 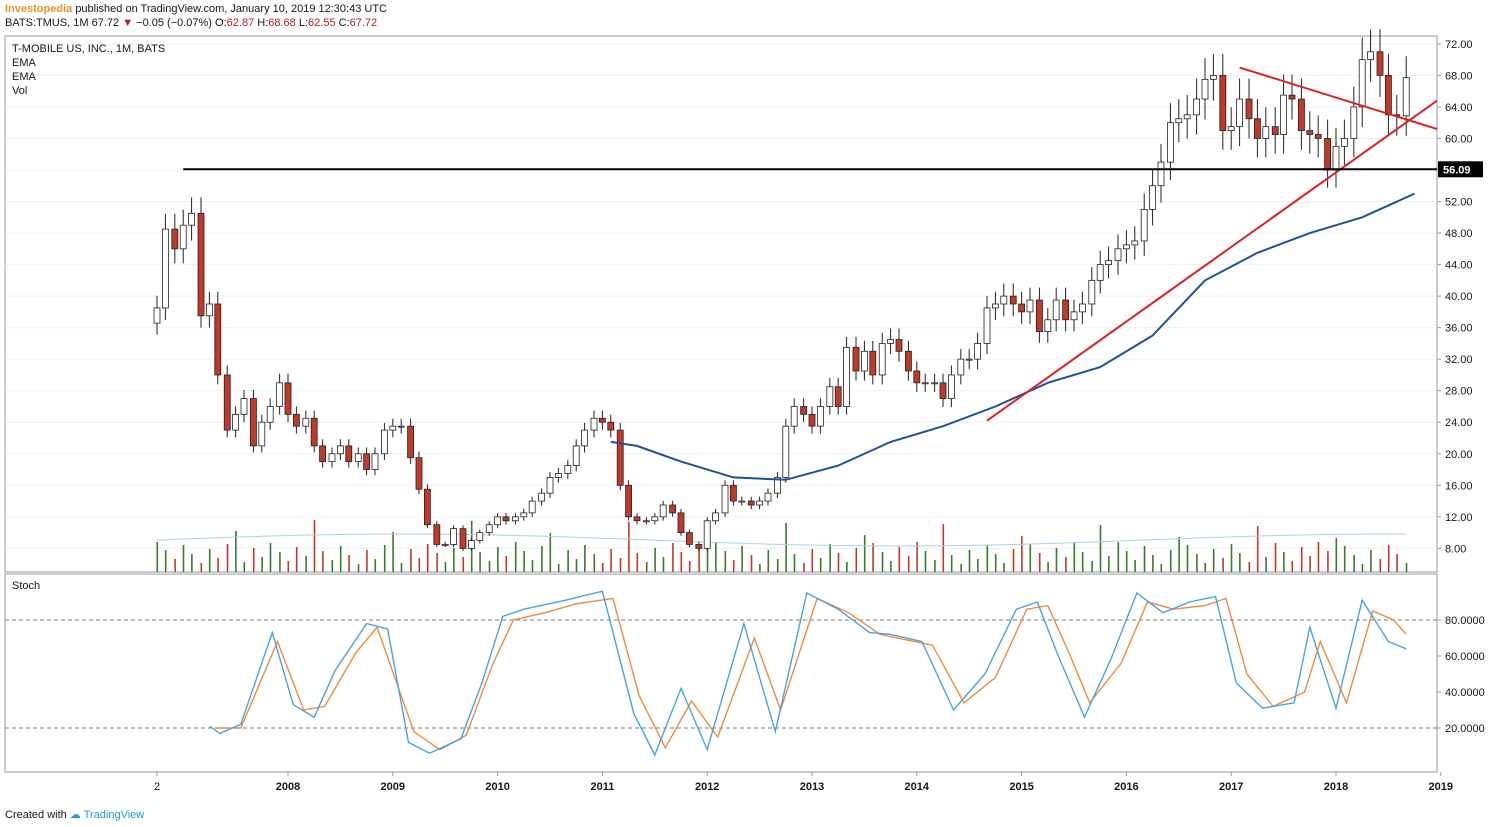 What do you see at coordinates (39, 9) in the screenshot?
I see `publisher-name: Investopedia` at bounding box center [39, 9].